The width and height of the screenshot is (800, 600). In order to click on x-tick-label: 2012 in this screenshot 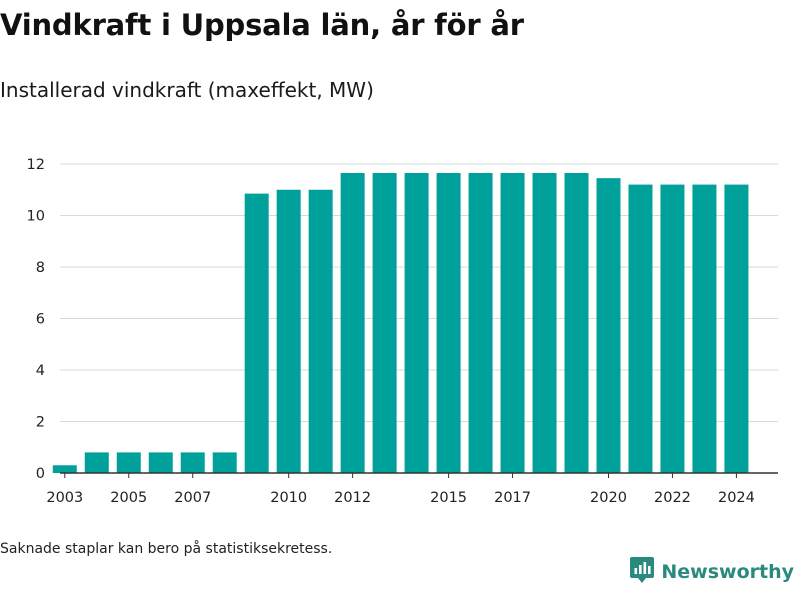, I will do `click(352, 498)`.